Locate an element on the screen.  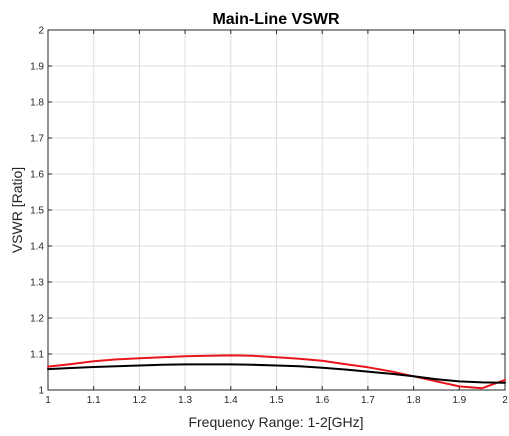
y-tick-label: 1.6 is located at coordinates (37, 175).